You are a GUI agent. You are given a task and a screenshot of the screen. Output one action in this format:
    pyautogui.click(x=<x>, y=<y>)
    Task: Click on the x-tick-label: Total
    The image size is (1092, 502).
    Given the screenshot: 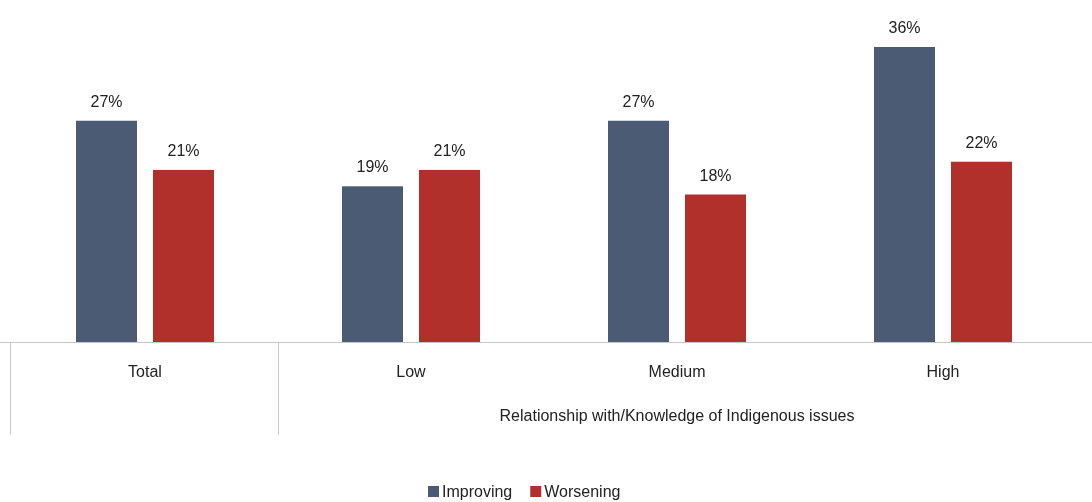 What is the action you would take?
    pyautogui.click(x=145, y=371)
    